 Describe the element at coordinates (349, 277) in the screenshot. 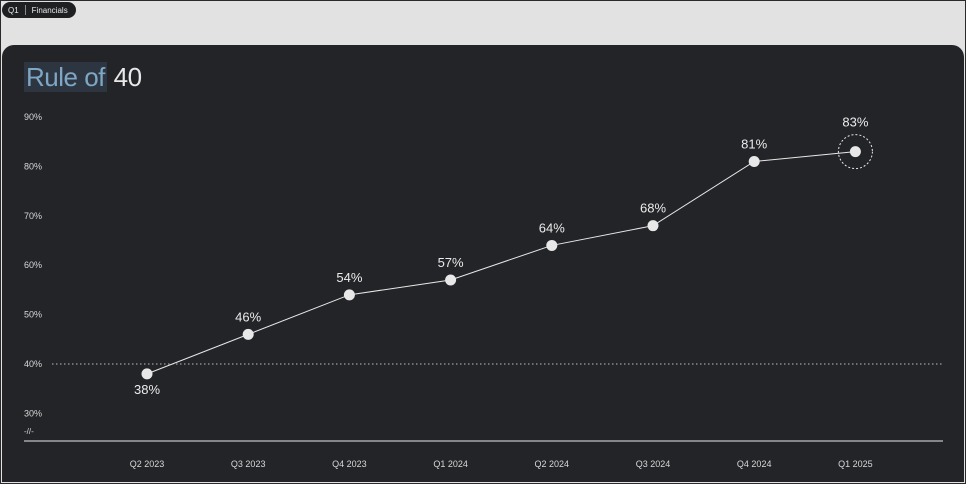

I see `data-label: 54%` at that location.